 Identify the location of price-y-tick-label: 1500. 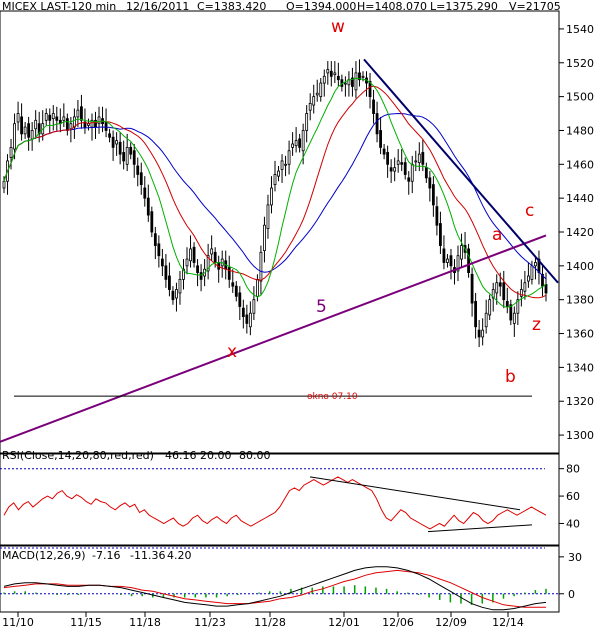
(580, 97).